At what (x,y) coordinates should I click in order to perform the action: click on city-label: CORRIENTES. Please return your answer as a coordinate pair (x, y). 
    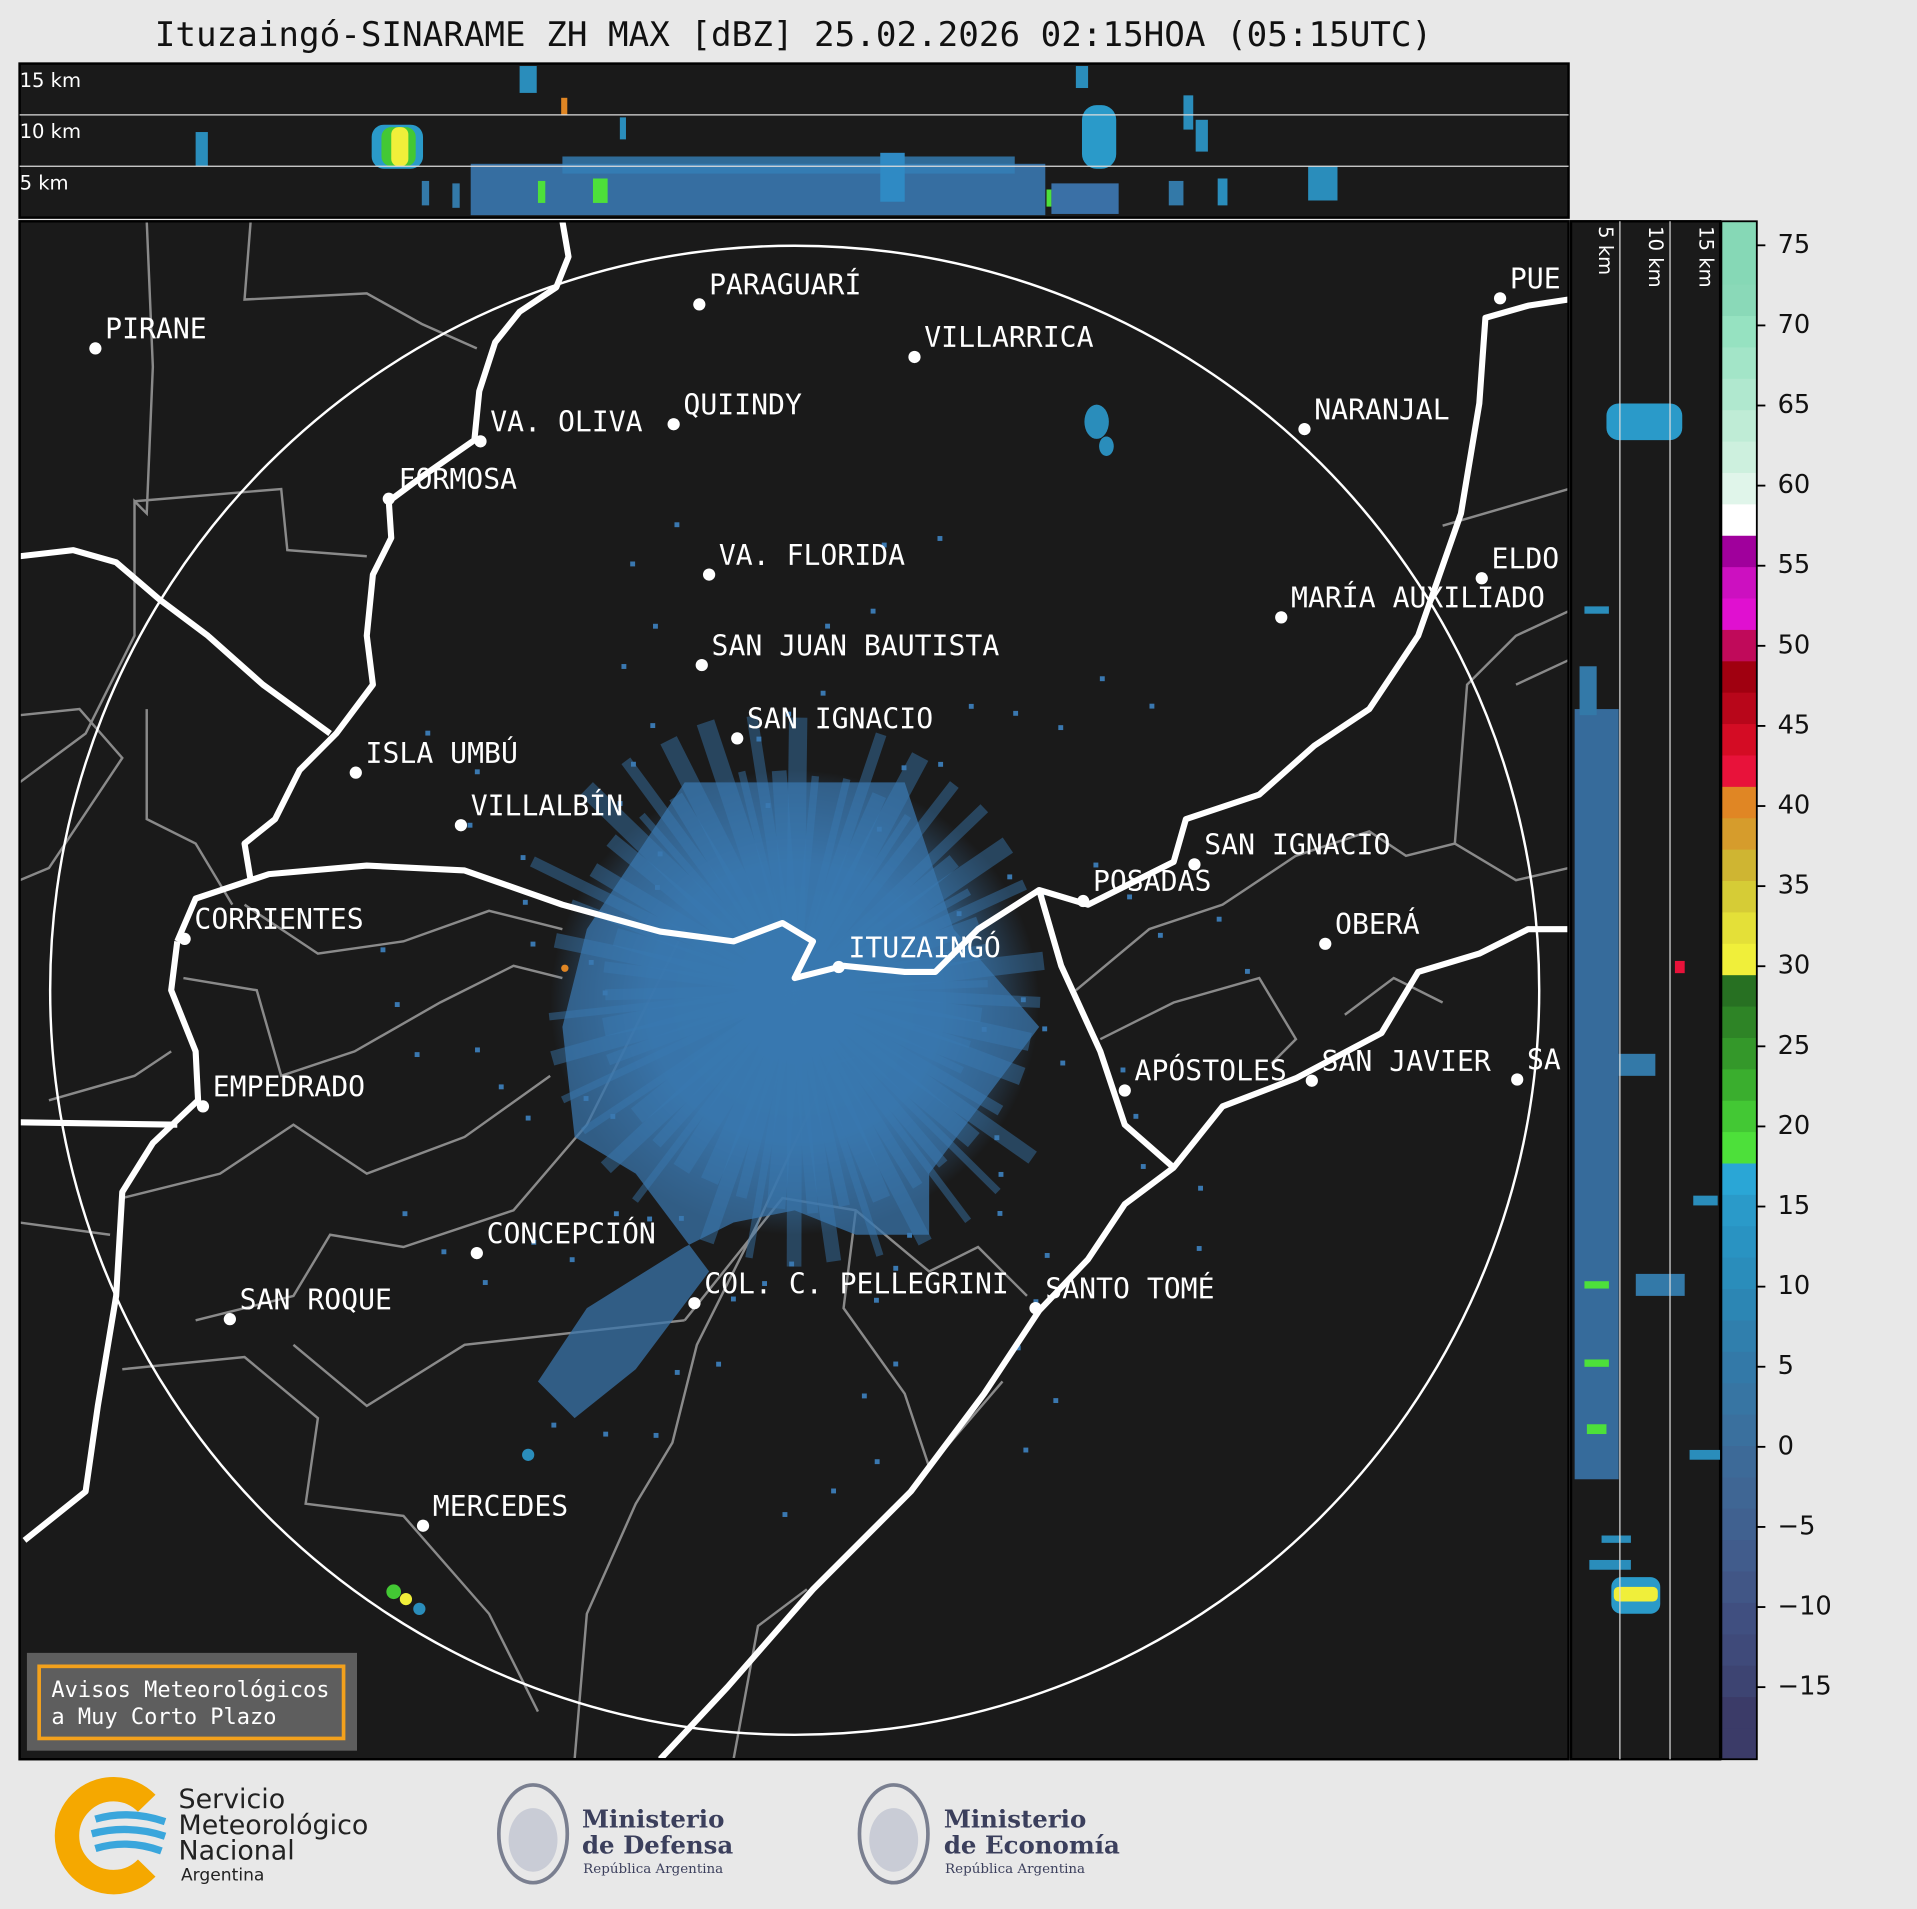
    Looking at the image, I should click on (278, 919).